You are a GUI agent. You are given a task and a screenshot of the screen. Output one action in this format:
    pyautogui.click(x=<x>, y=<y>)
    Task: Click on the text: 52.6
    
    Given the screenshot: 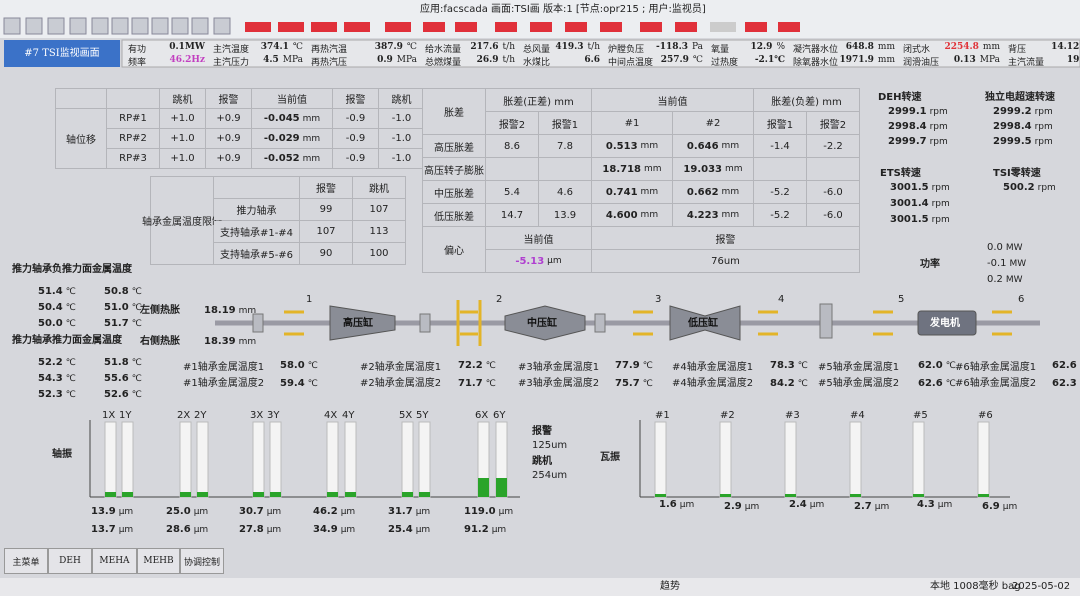 What is the action you would take?
    pyautogui.click(x=116, y=394)
    